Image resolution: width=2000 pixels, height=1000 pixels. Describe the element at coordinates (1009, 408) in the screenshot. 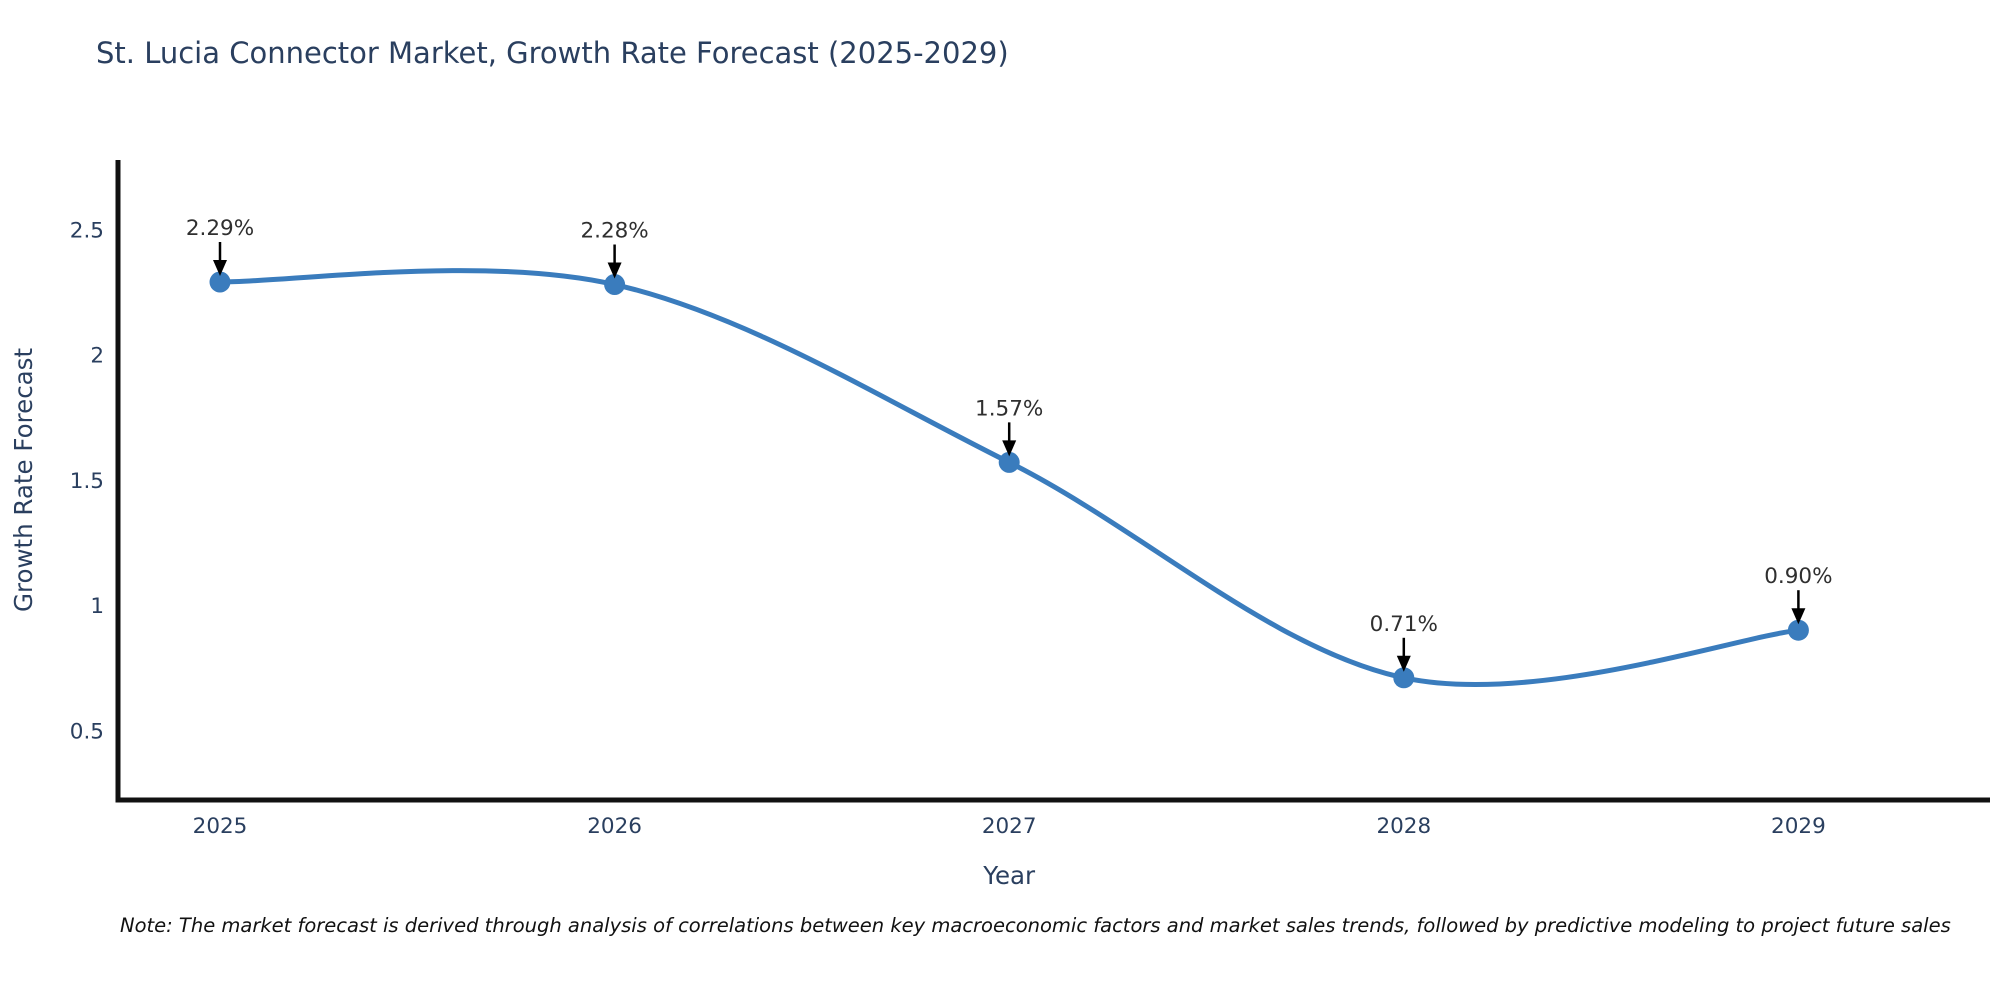

I see `data-point-label: 1.57%` at that location.